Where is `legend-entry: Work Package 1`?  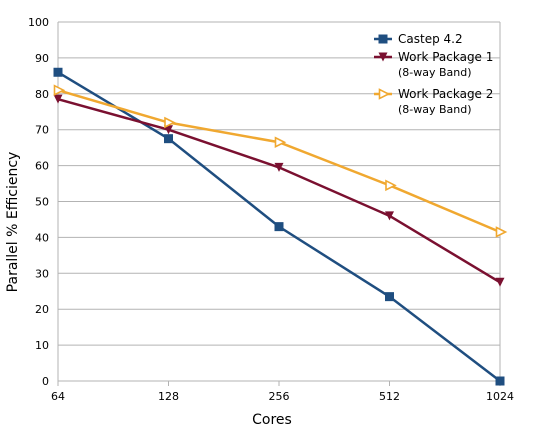 legend-entry: Work Package 1 is located at coordinates (445, 57).